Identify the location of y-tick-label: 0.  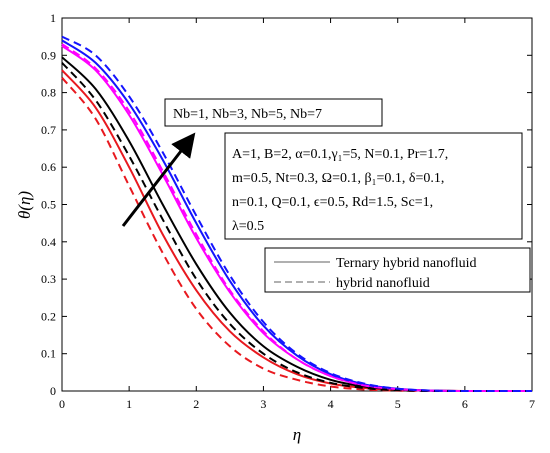
(53, 391).